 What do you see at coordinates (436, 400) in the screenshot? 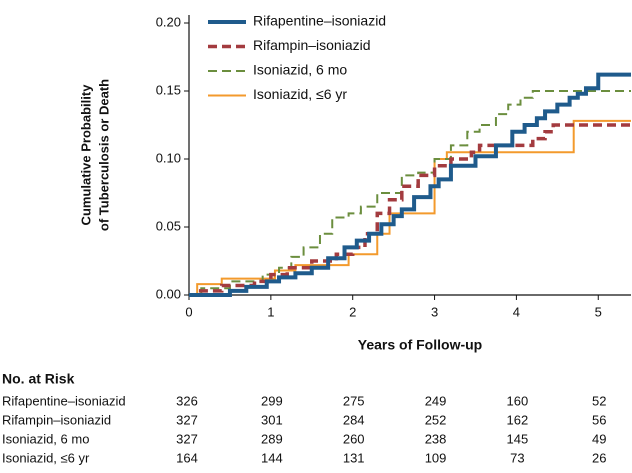
I see `risk-value: 249` at bounding box center [436, 400].